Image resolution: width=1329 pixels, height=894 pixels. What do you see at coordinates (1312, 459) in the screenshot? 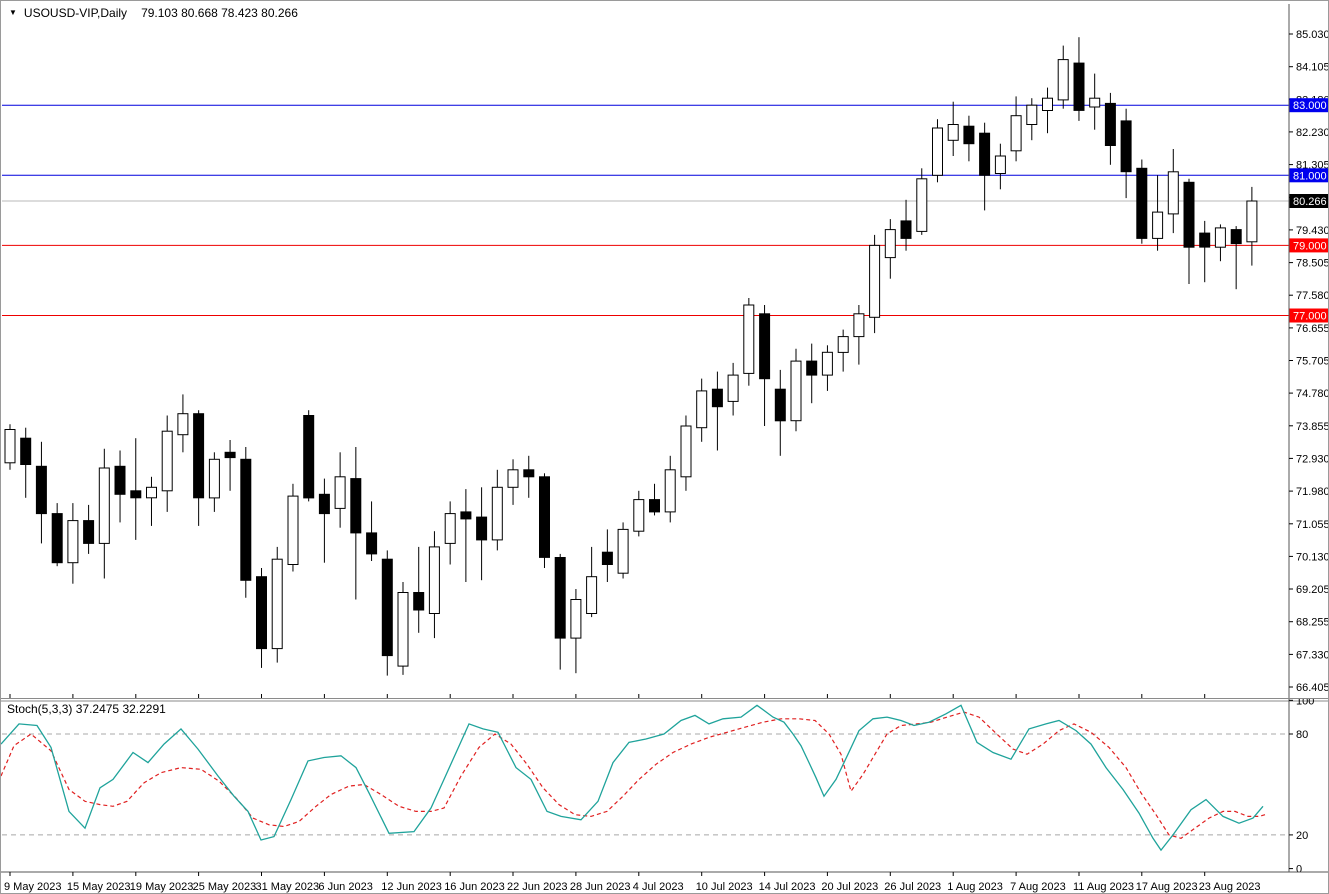
I see `price-tick-label: 72.930` at bounding box center [1312, 459].